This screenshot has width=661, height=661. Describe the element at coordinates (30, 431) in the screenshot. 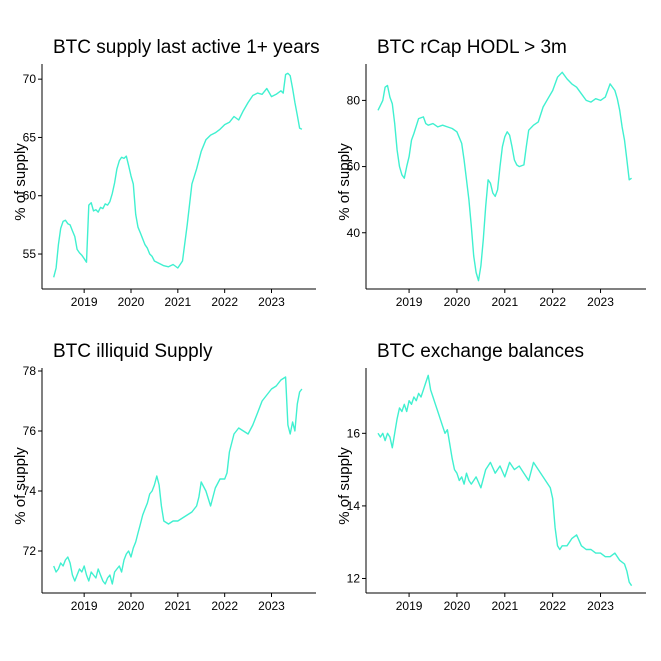

I see `y-tick-label: 76` at that location.